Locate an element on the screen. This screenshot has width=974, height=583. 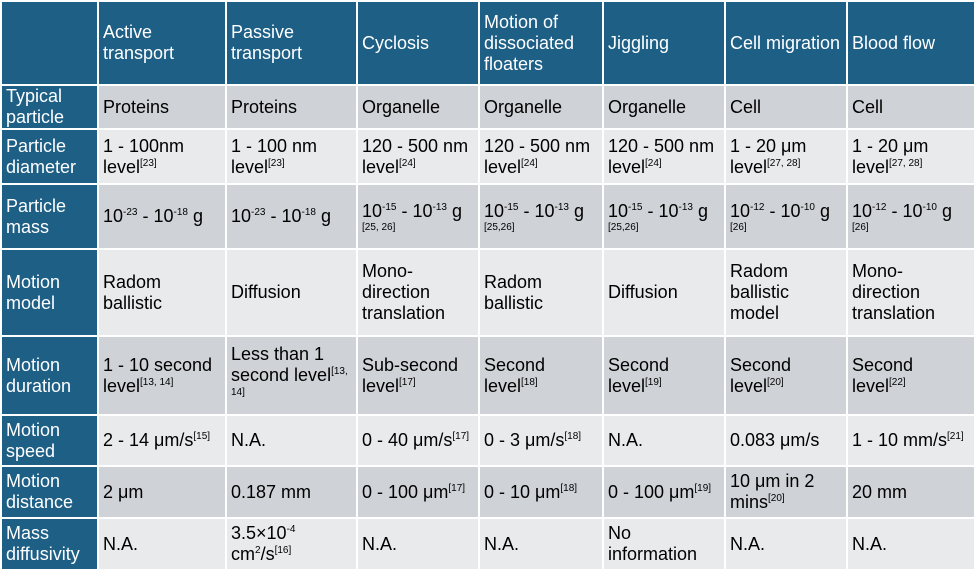
cell-text: 0.187 mm is located at coordinates (271, 491).